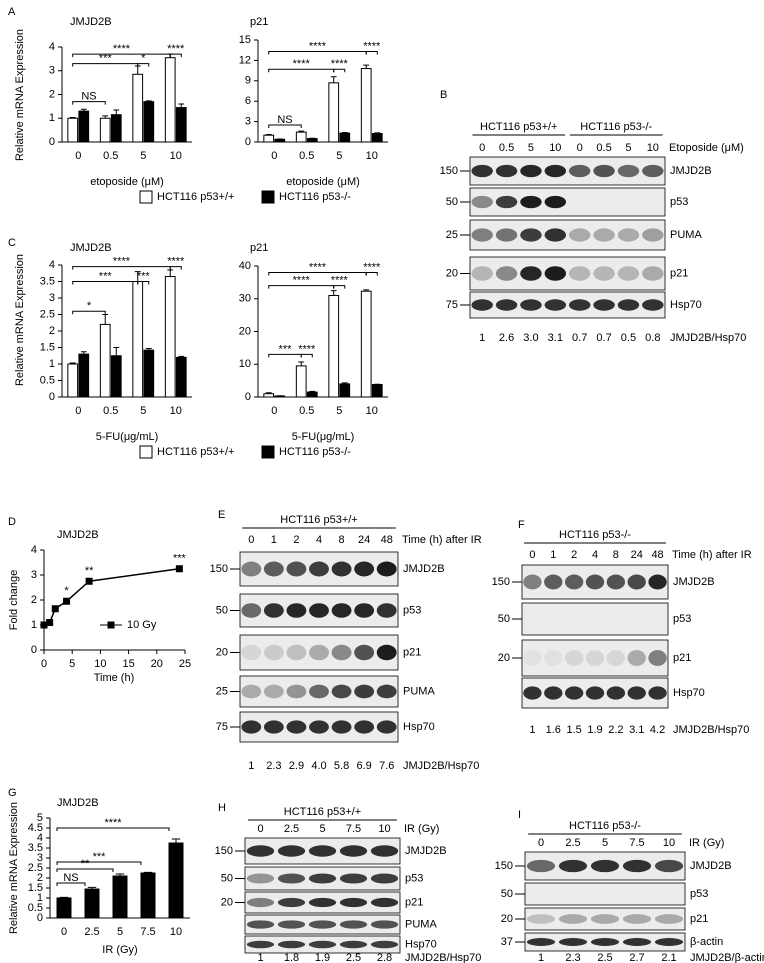  Describe the element at coordinates (114, 678) in the screenshot. I see `x-axis-label: Time (h)` at that location.